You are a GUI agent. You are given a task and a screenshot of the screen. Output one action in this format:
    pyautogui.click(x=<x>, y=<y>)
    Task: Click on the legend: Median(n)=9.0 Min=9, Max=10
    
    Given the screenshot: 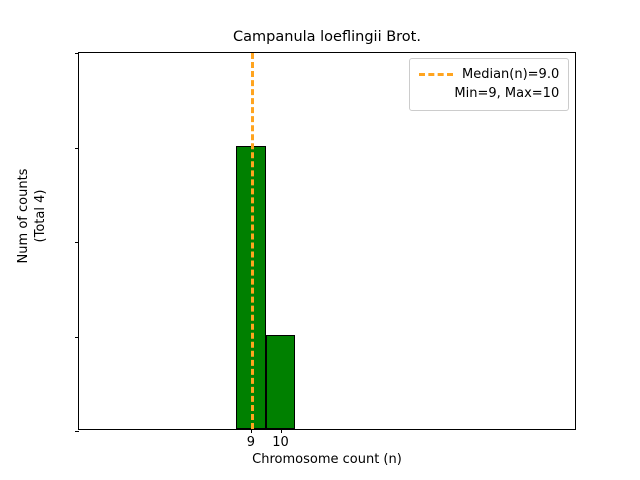 What is the action you would take?
    pyautogui.click(x=489, y=84)
    